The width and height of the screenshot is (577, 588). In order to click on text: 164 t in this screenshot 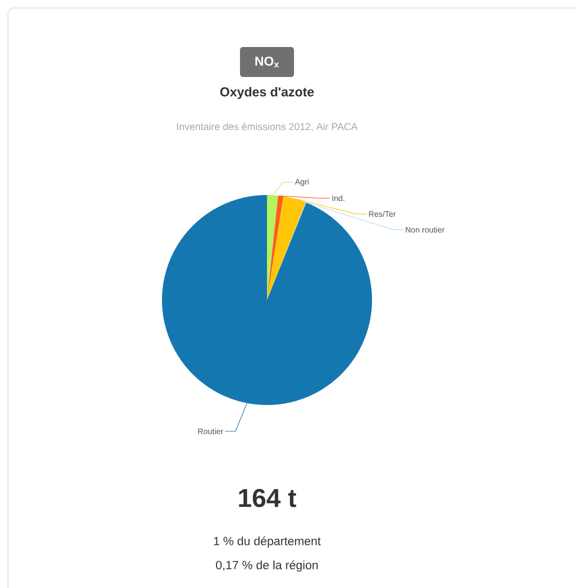, I will do `click(267, 498)`.